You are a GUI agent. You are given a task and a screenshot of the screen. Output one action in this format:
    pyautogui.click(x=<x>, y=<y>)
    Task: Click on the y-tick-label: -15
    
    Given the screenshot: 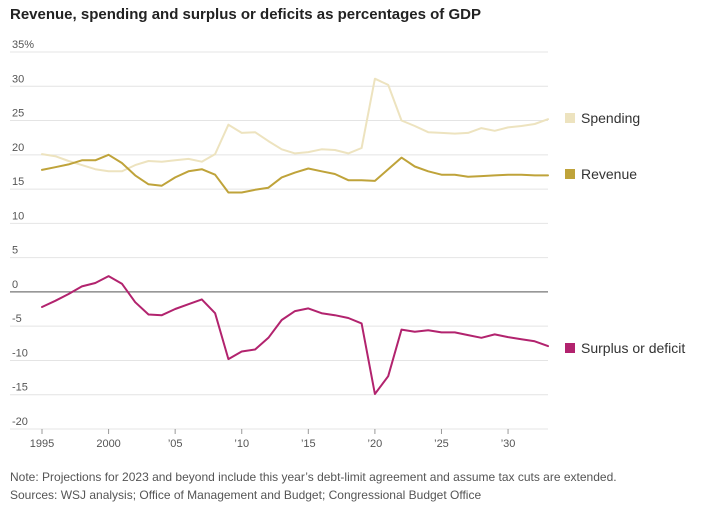 What is the action you would take?
    pyautogui.click(x=20, y=388)
    